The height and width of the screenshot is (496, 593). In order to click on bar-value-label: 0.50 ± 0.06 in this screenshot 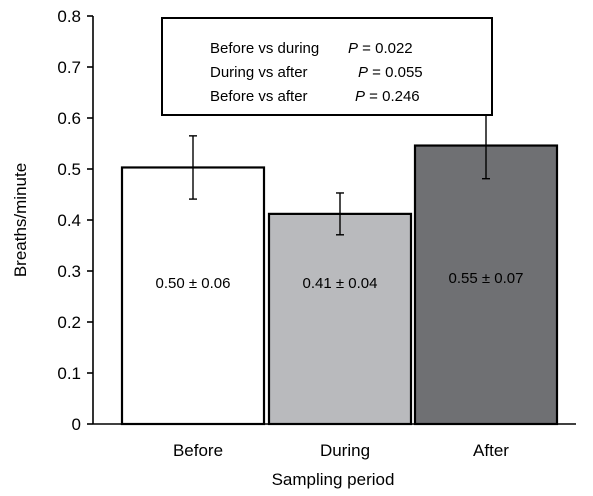, I will do `click(193, 283)`.